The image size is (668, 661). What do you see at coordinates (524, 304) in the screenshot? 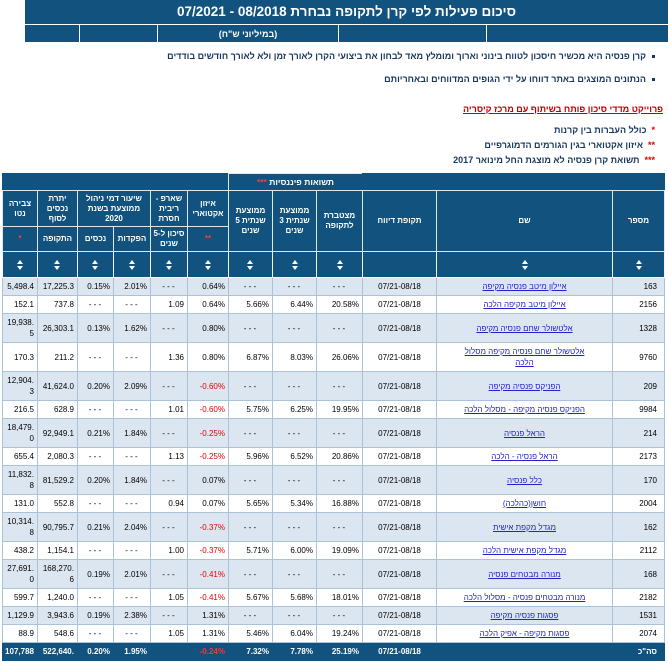
I see `fund-link: איילון מיטב מקיפה הלכה` at bounding box center [524, 304].